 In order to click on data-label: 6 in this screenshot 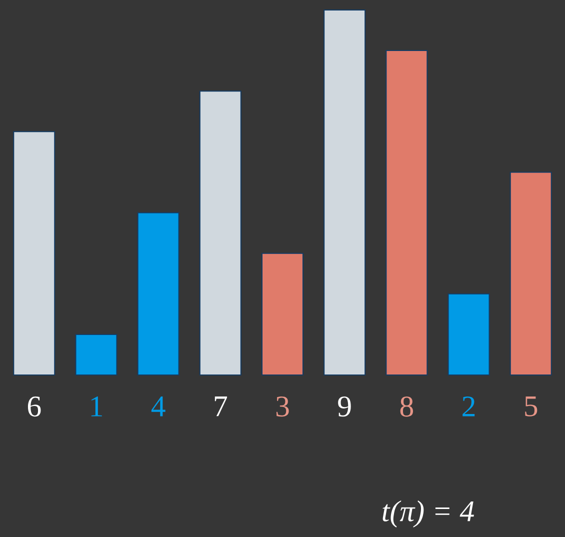, I will do `click(34, 406)`.